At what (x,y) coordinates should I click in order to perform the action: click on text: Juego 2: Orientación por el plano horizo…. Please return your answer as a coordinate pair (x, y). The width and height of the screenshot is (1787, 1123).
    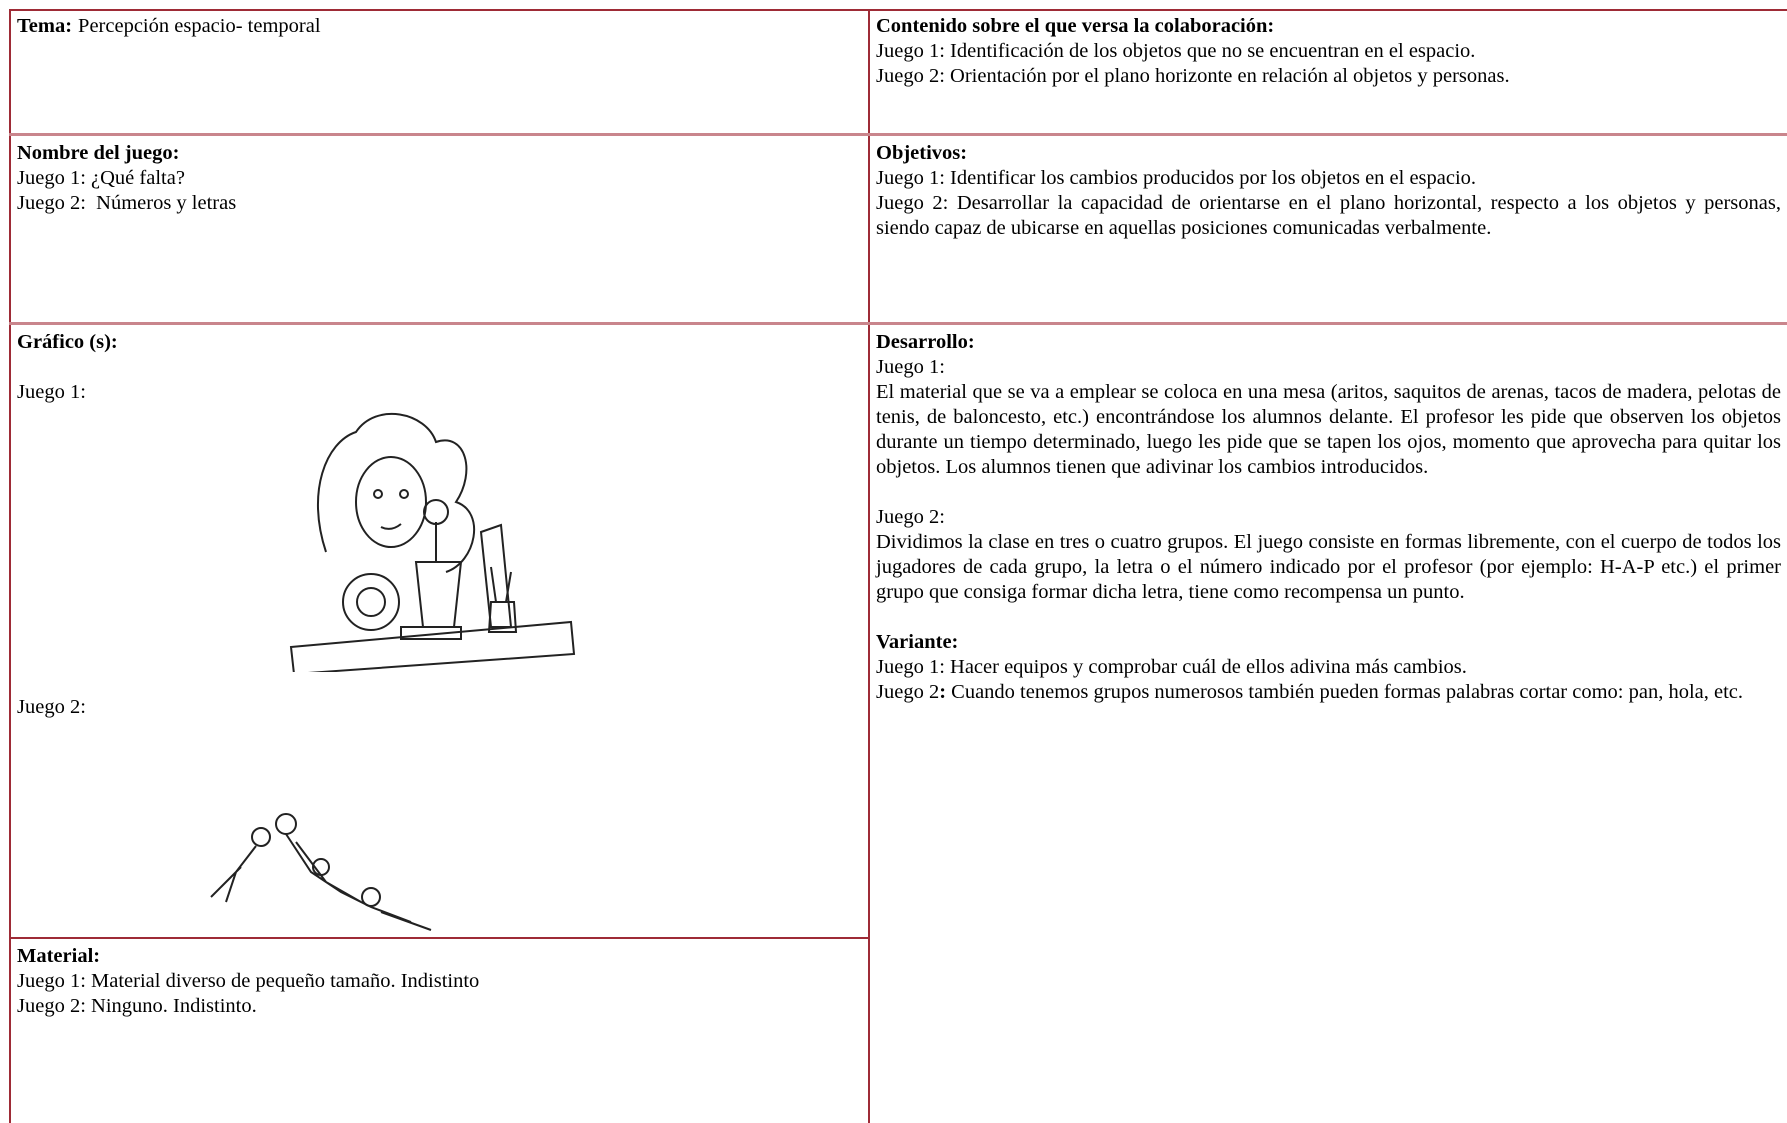
    Looking at the image, I should click on (1193, 76).